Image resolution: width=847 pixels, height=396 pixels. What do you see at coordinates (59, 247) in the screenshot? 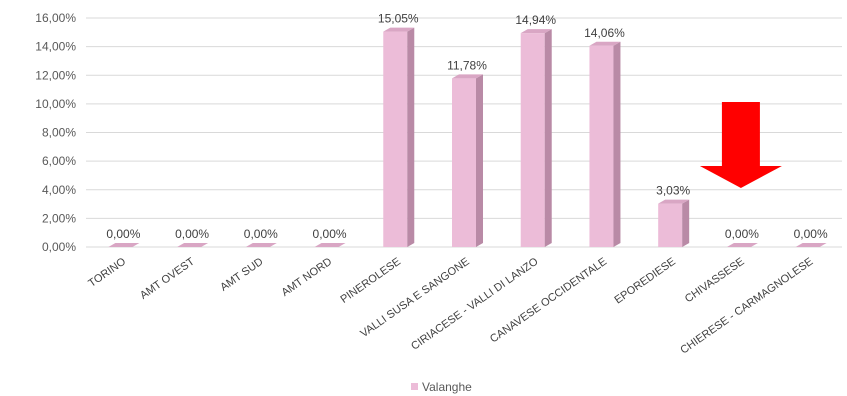
I see `y-tick-label: 0,00%` at bounding box center [59, 247].